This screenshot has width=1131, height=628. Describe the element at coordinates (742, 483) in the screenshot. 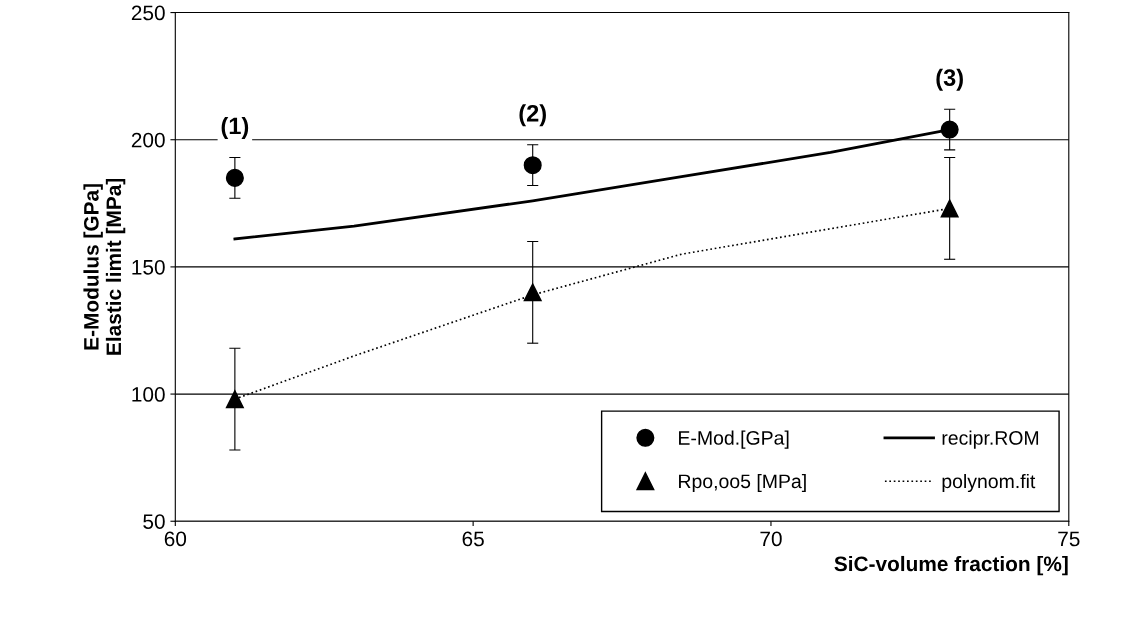

I see `legend-label: Rpo,oo5 [MPa]` at that location.